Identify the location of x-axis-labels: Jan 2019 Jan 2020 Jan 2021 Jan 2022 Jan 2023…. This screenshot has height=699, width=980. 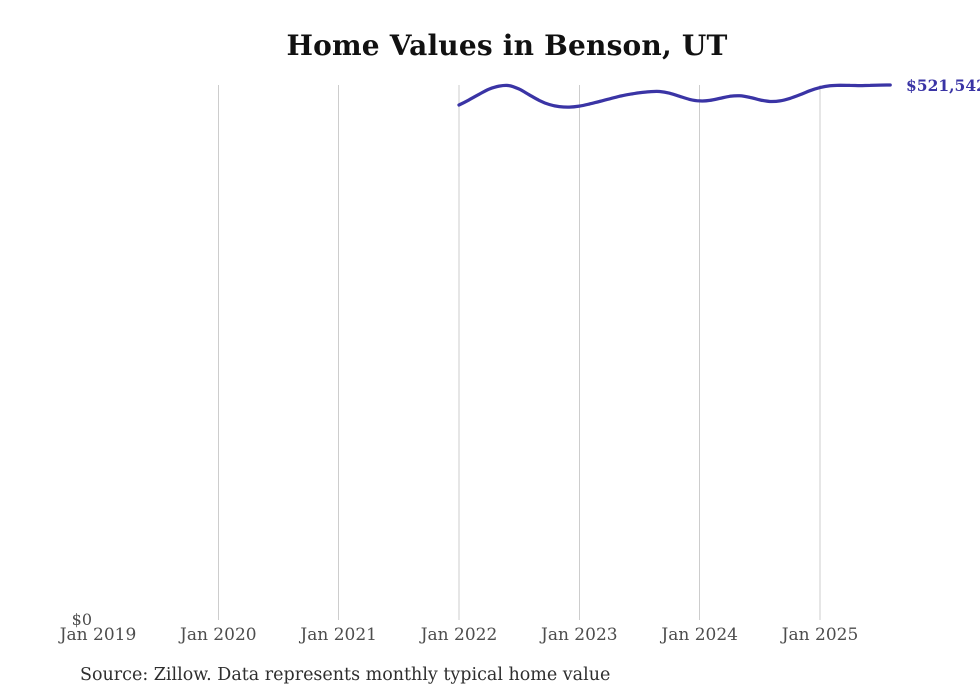
(490, 637).